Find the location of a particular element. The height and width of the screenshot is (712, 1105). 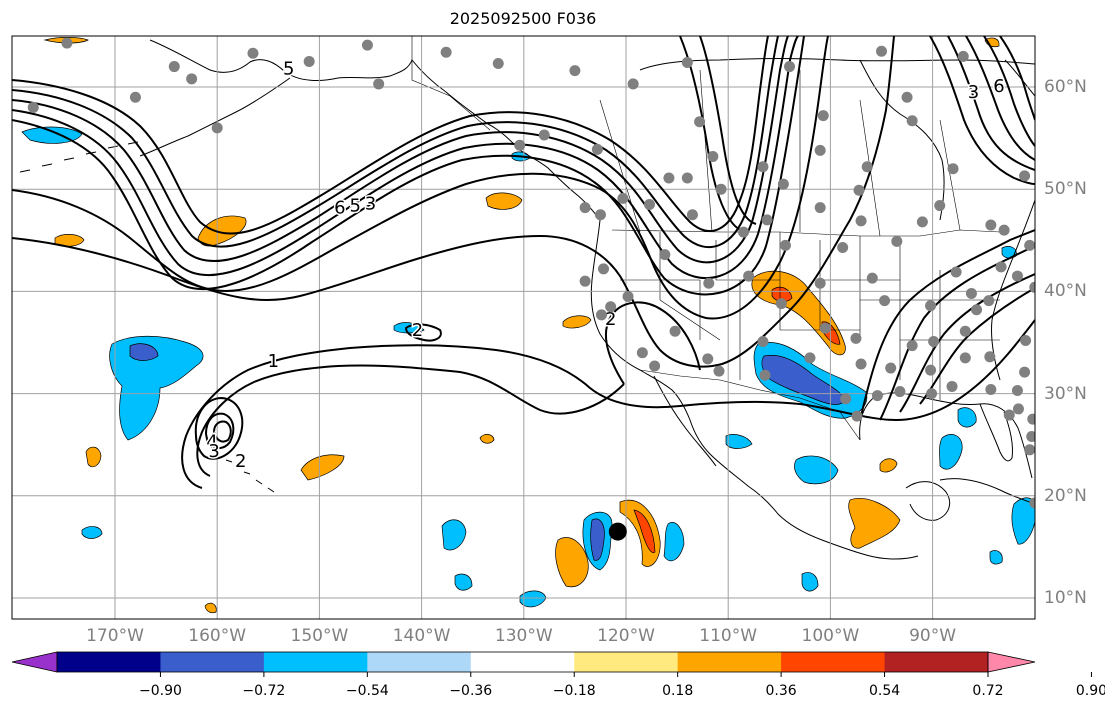

longitude-tick-label: 120°W is located at coordinates (626, 636).